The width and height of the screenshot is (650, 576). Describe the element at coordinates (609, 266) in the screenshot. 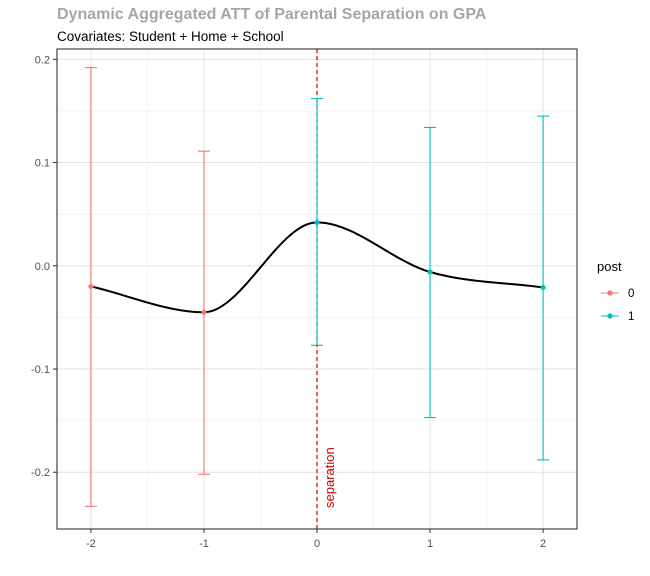

I see `legend-title: post` at that location.